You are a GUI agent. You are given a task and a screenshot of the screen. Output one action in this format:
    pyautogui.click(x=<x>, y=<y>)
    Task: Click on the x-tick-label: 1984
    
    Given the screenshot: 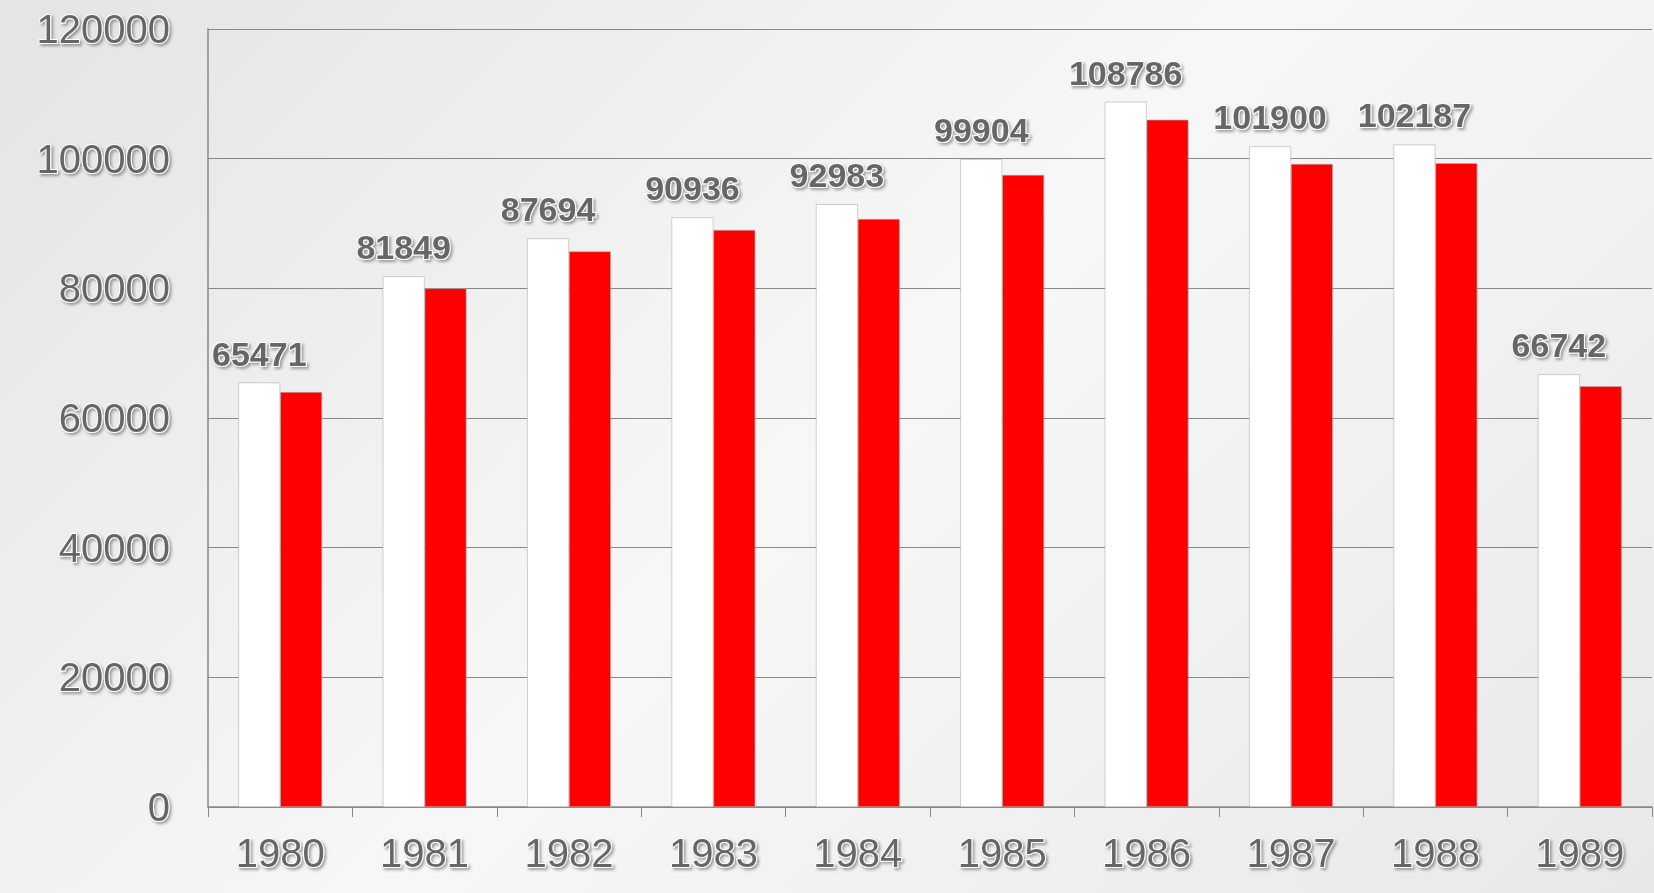 What is the action you would take?
    pyautogui.click(x=858, y=853)
    